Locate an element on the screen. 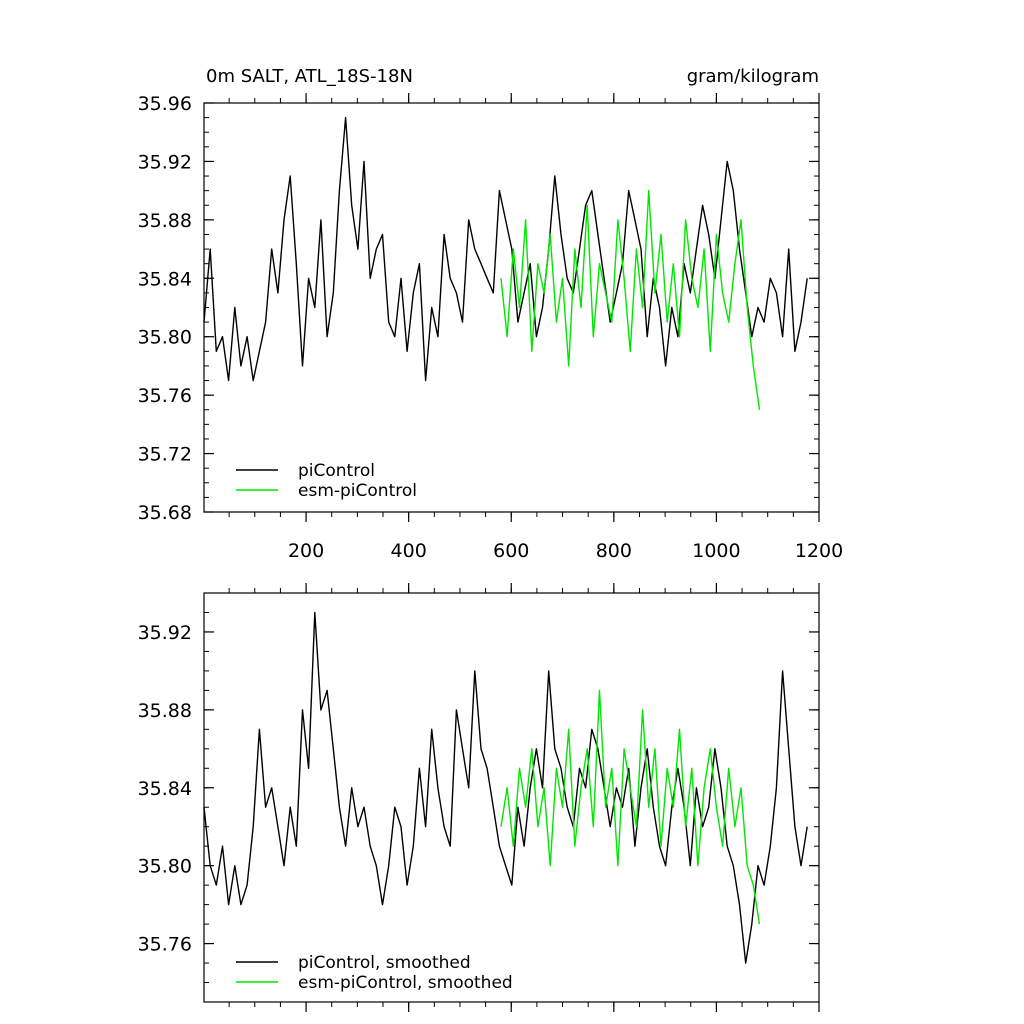 This screenshot has height=1024, width=1024. top-title: 0m SALT, ATL_18S-18N is located at coordinates (309, 76).